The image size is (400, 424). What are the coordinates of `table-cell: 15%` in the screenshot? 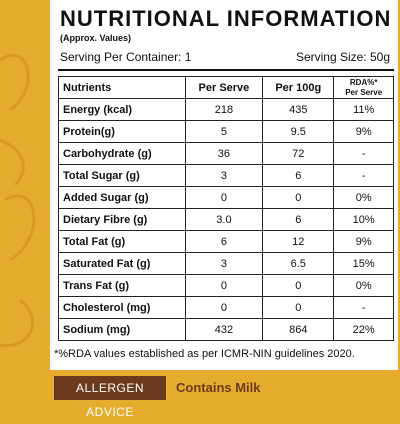 It's located at (363, 263).